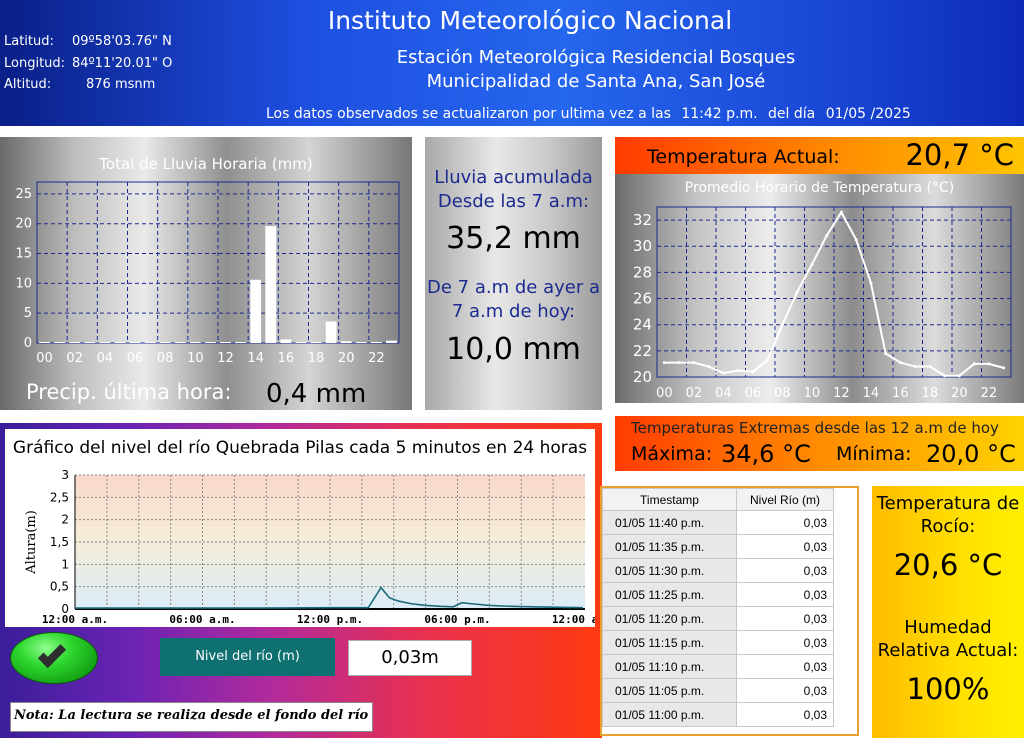  What do you see at coordinates (669, 546) in the screenshot?
I see `timestamp-cell: 01/05 11:35 p.m.` at bounding box center [669, 546].